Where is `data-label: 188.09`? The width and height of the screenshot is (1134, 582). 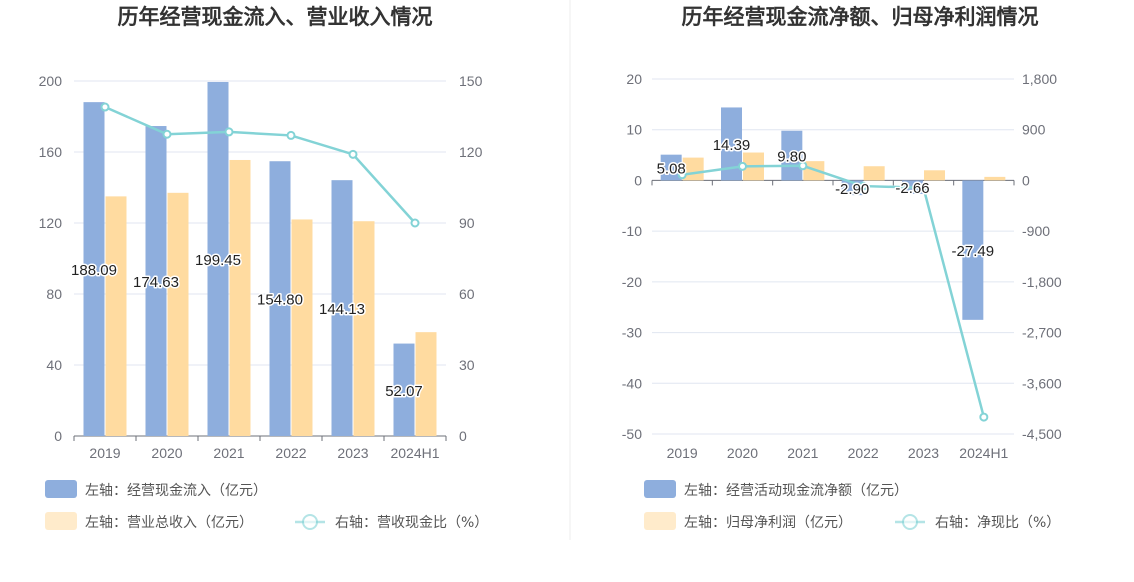
data-label: 188.09 is located at coordinates (94, 270).